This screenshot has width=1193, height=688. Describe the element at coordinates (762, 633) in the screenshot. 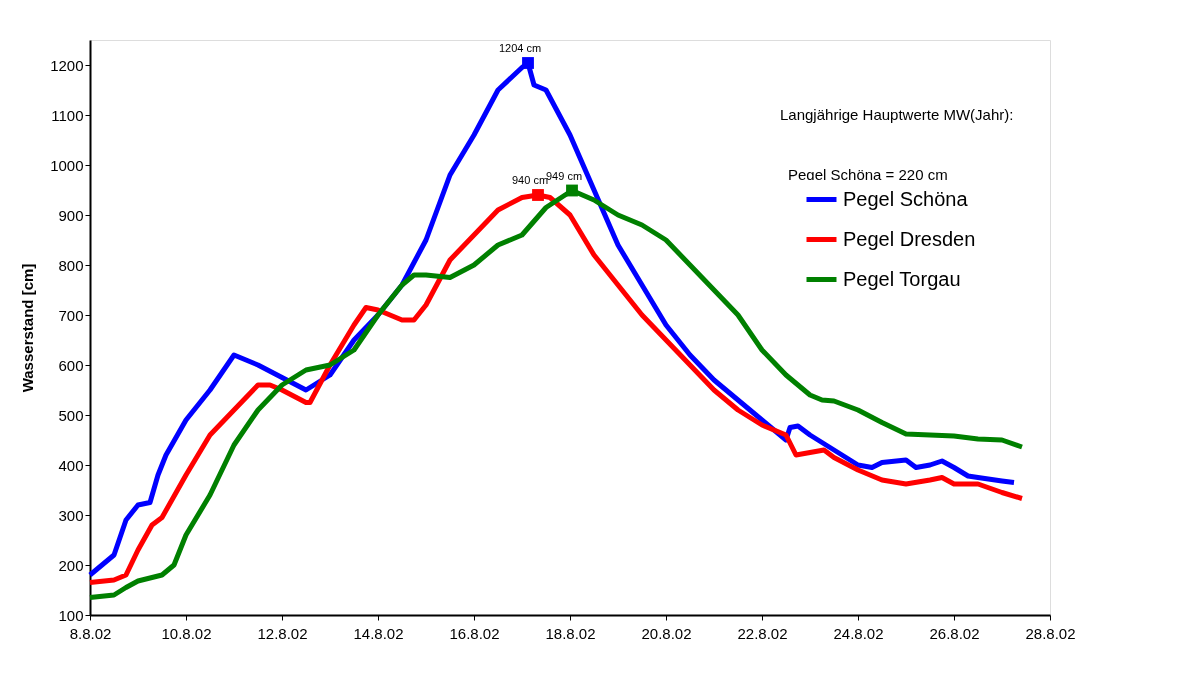

I see `x-tick-label: 22.8.02` at that location.